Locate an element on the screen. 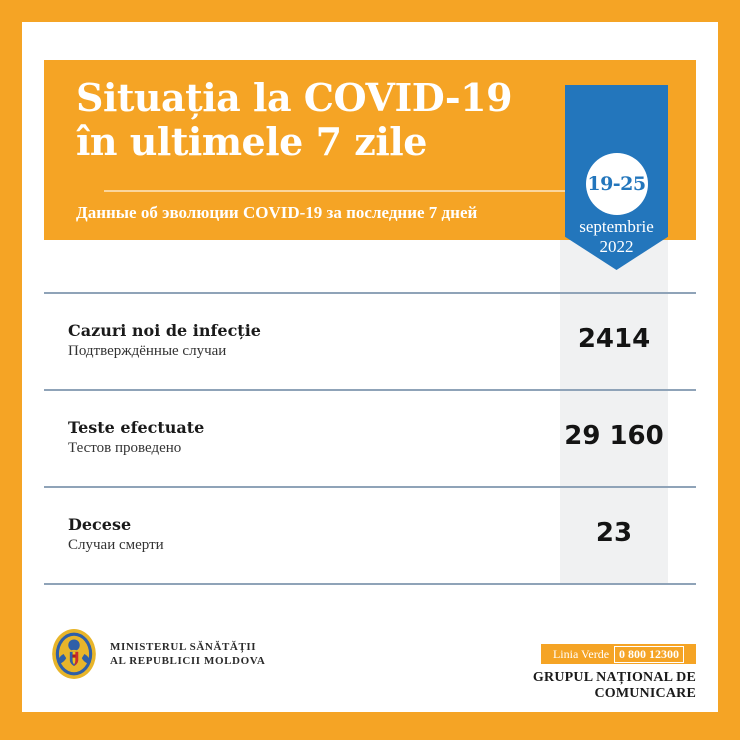 The image size is (740, 740). ministry-name-line-1: MINISTERUL SĂNĂTĂȚII is located at coordinates (183, 647).